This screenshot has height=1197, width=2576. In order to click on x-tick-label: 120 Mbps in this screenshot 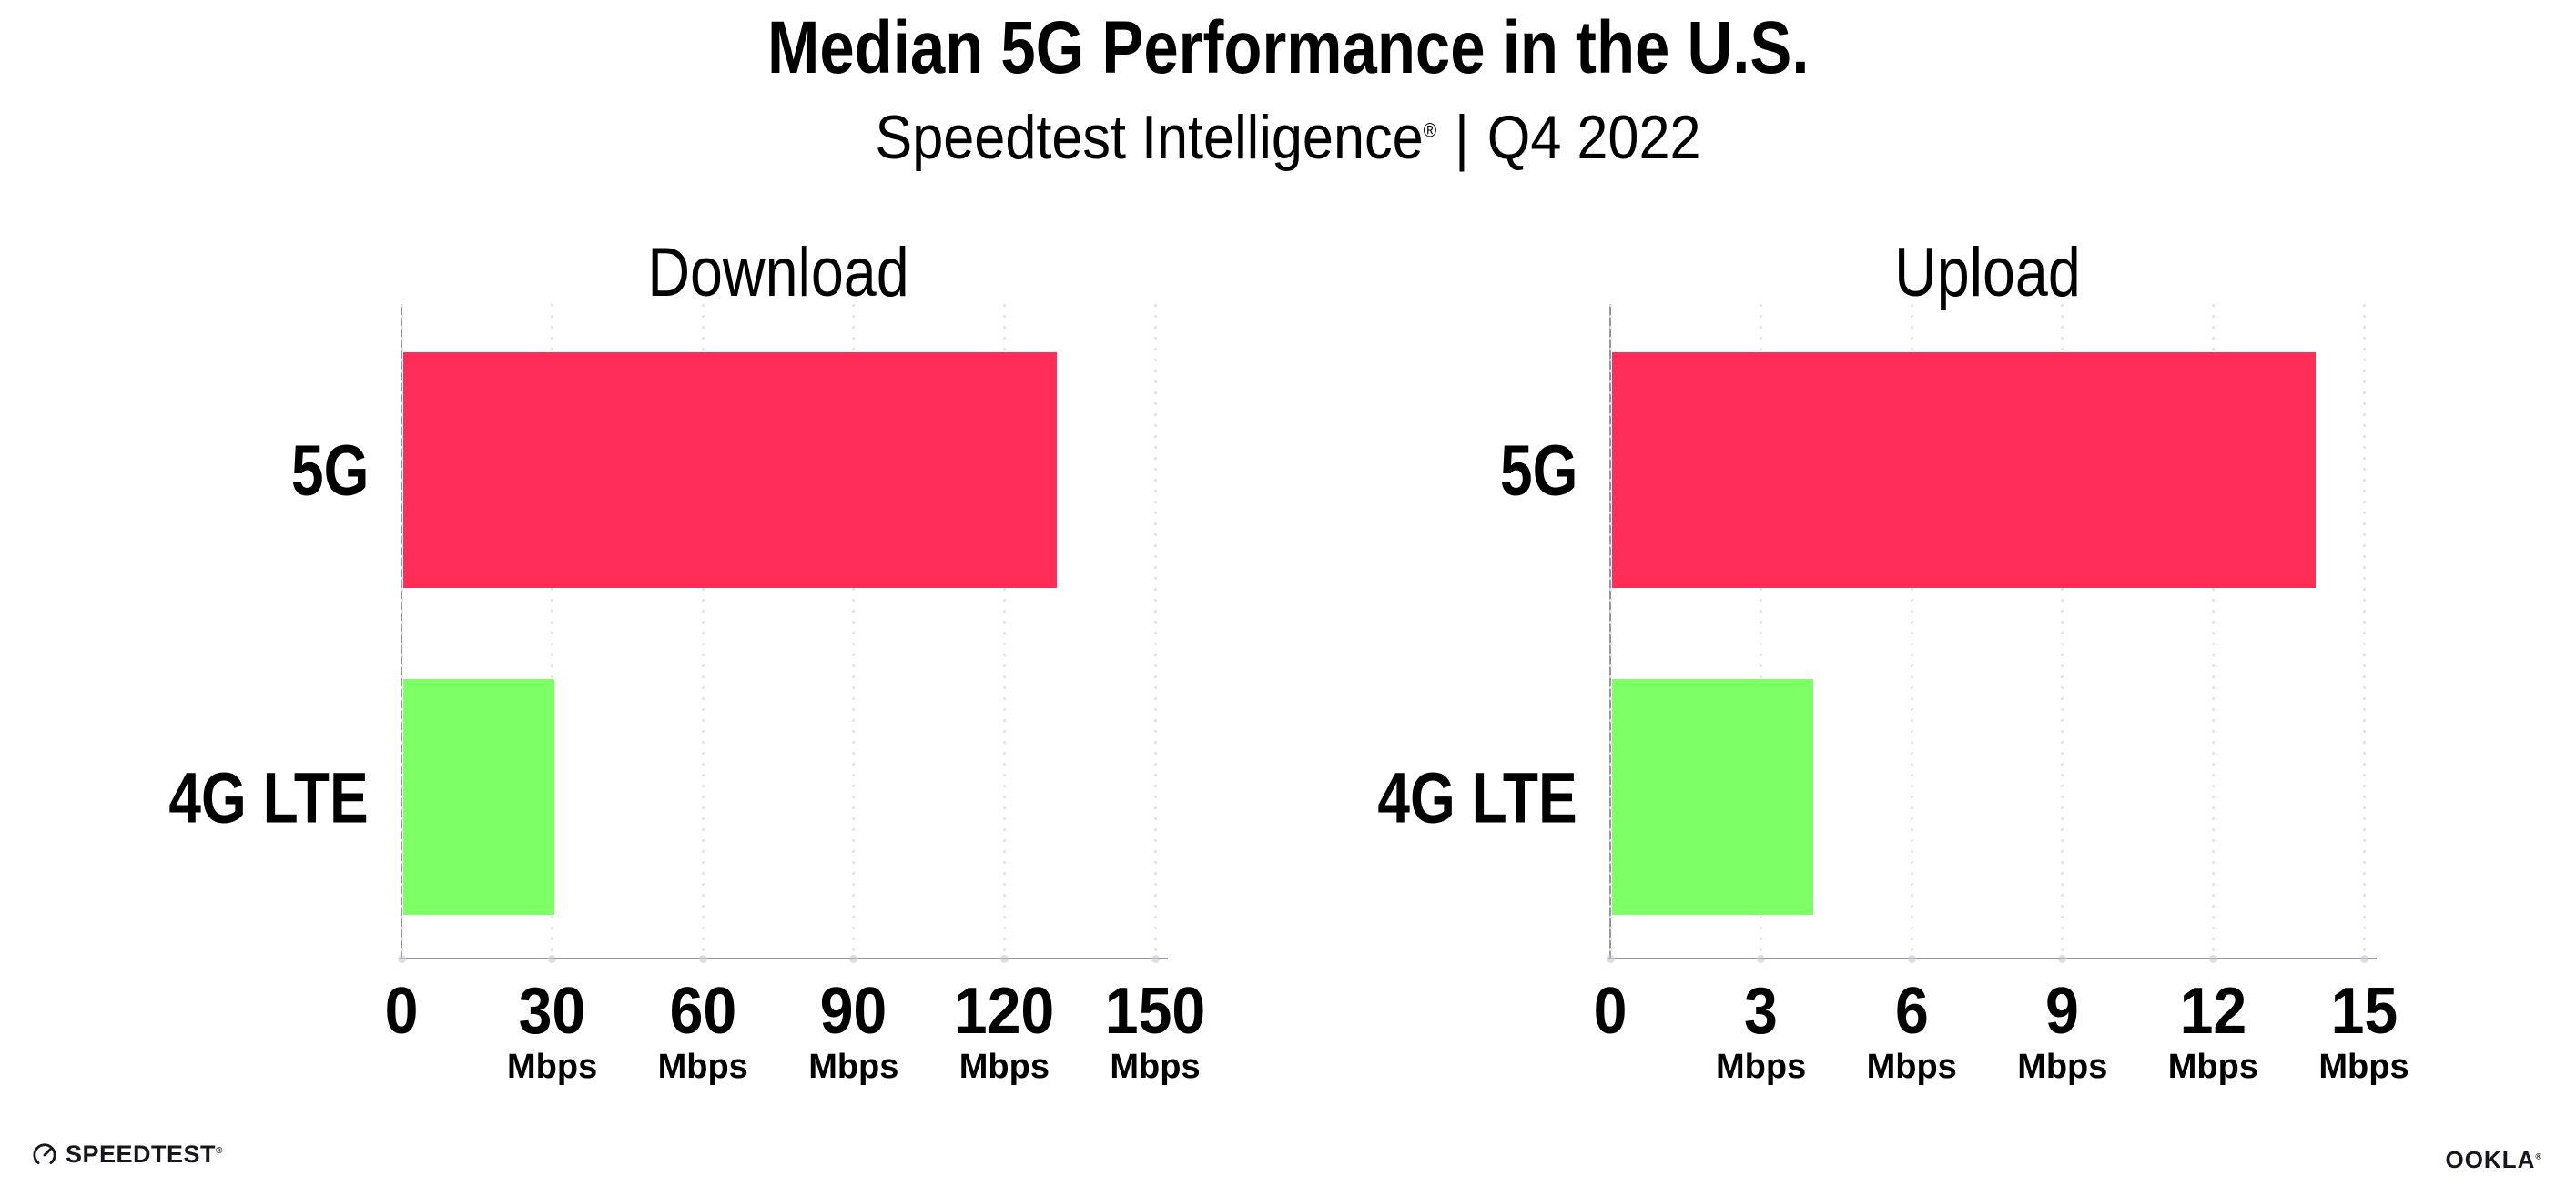, I will do `click(1004, 1031)`.